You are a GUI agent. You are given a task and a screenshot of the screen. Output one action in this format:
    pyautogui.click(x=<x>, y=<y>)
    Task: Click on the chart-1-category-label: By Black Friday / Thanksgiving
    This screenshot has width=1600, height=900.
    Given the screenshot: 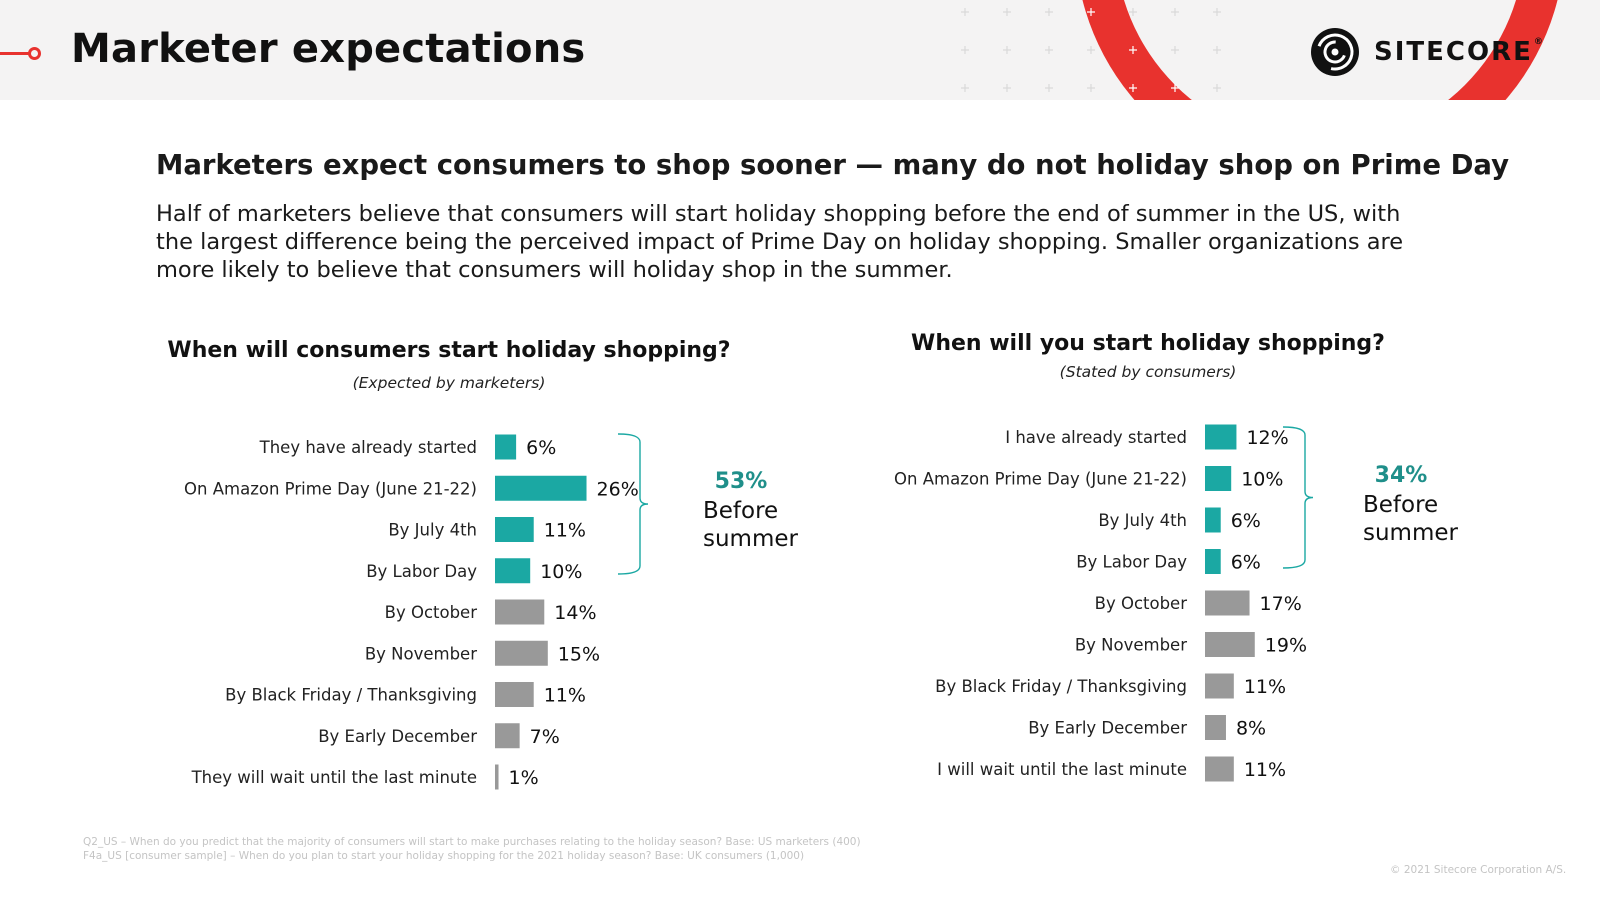 What is the action you would take?
    pyautogui.click(x=351, y=695)
    